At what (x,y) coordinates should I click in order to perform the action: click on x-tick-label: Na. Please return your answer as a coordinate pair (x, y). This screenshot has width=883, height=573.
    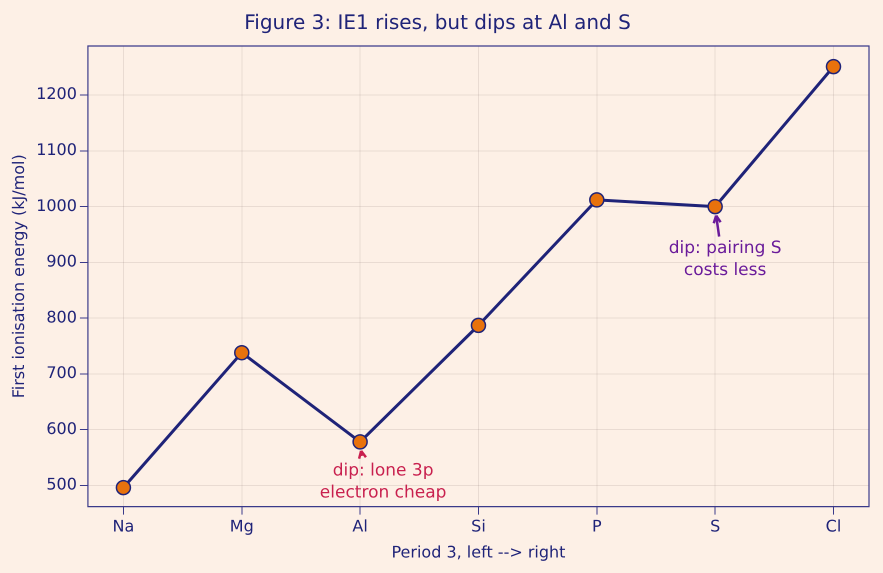
    Looking at the image, I should click on (123, 526).